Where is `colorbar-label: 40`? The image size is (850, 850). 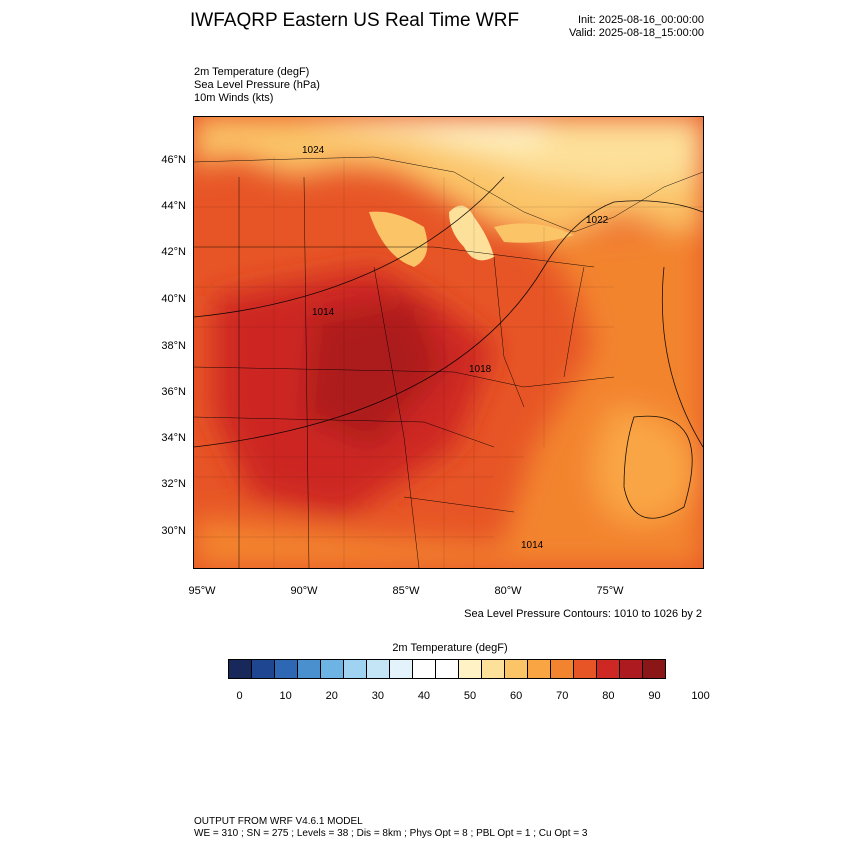 colorbar-label: 40 is located at coordinates (424, 696).